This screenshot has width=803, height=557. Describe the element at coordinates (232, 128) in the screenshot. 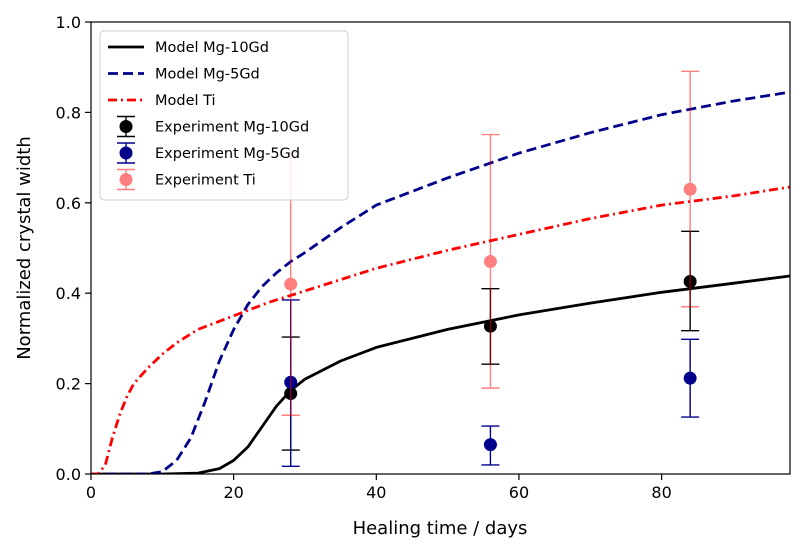

I see `legend-label-experiment-mg-10gd: Experiment Mg-10Gd` at that location.